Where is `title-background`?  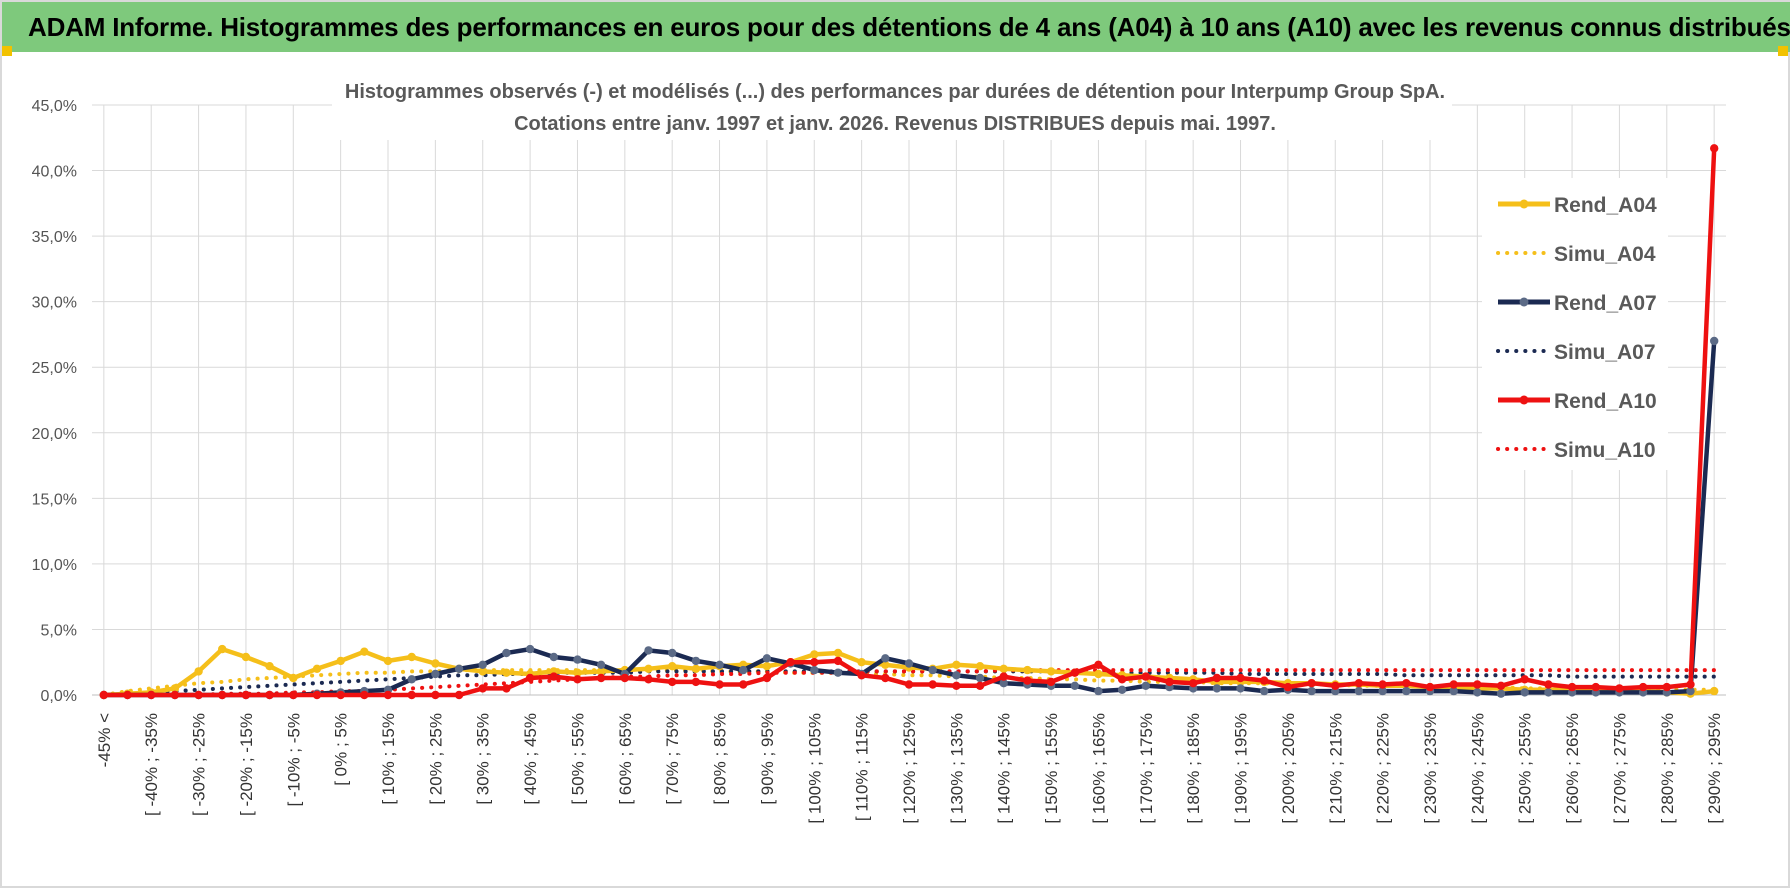
title-background is located at coordinates (892, 105).